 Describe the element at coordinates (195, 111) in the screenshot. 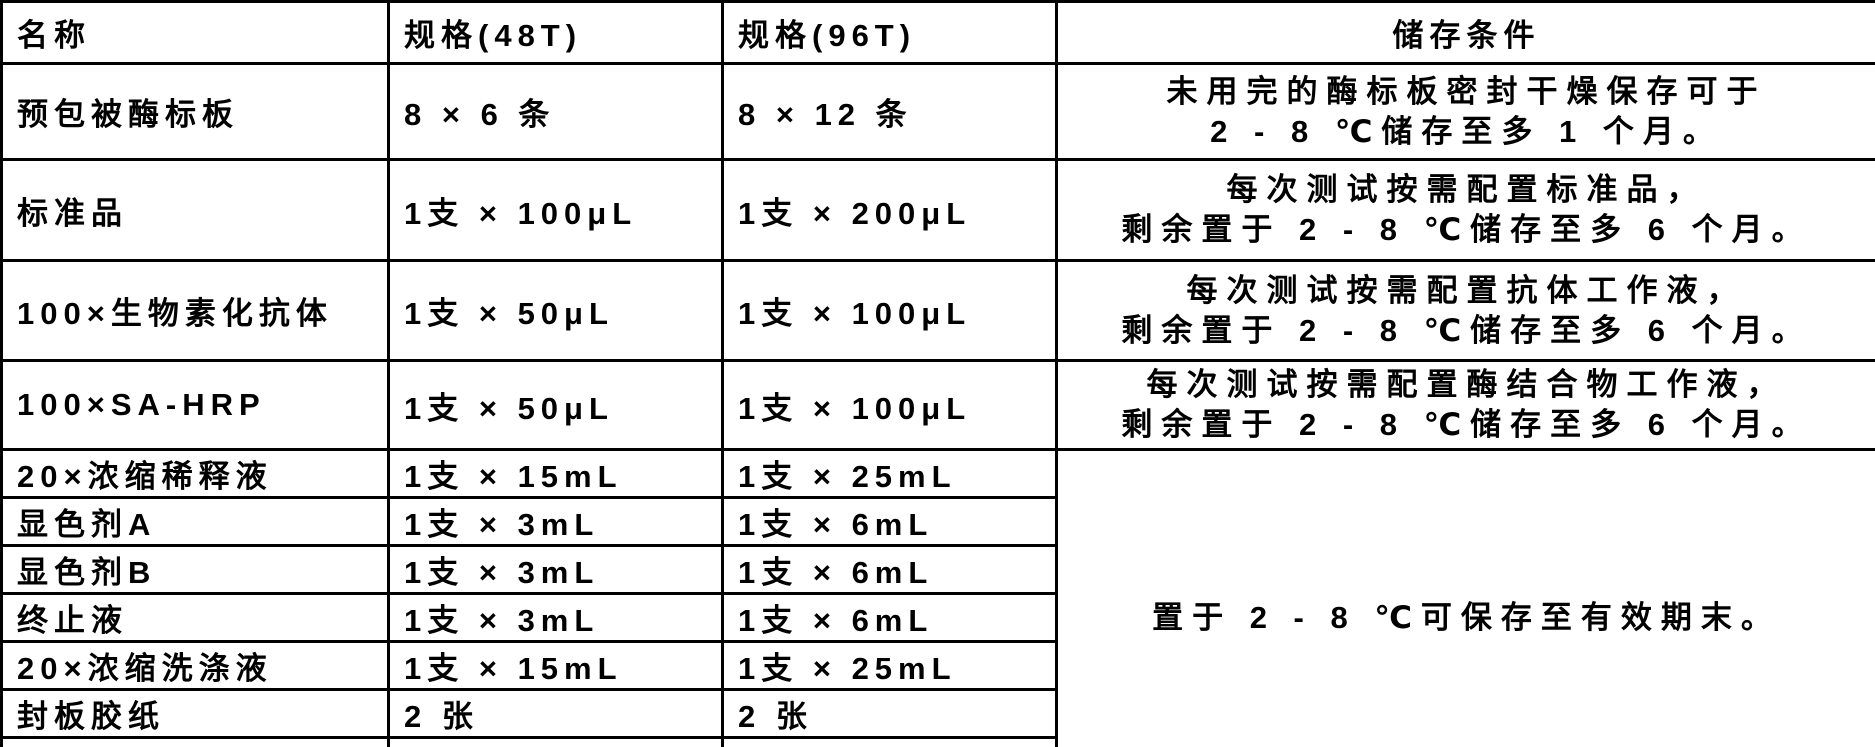

I see `component-name-cell: 预包被酶标板` at that location.